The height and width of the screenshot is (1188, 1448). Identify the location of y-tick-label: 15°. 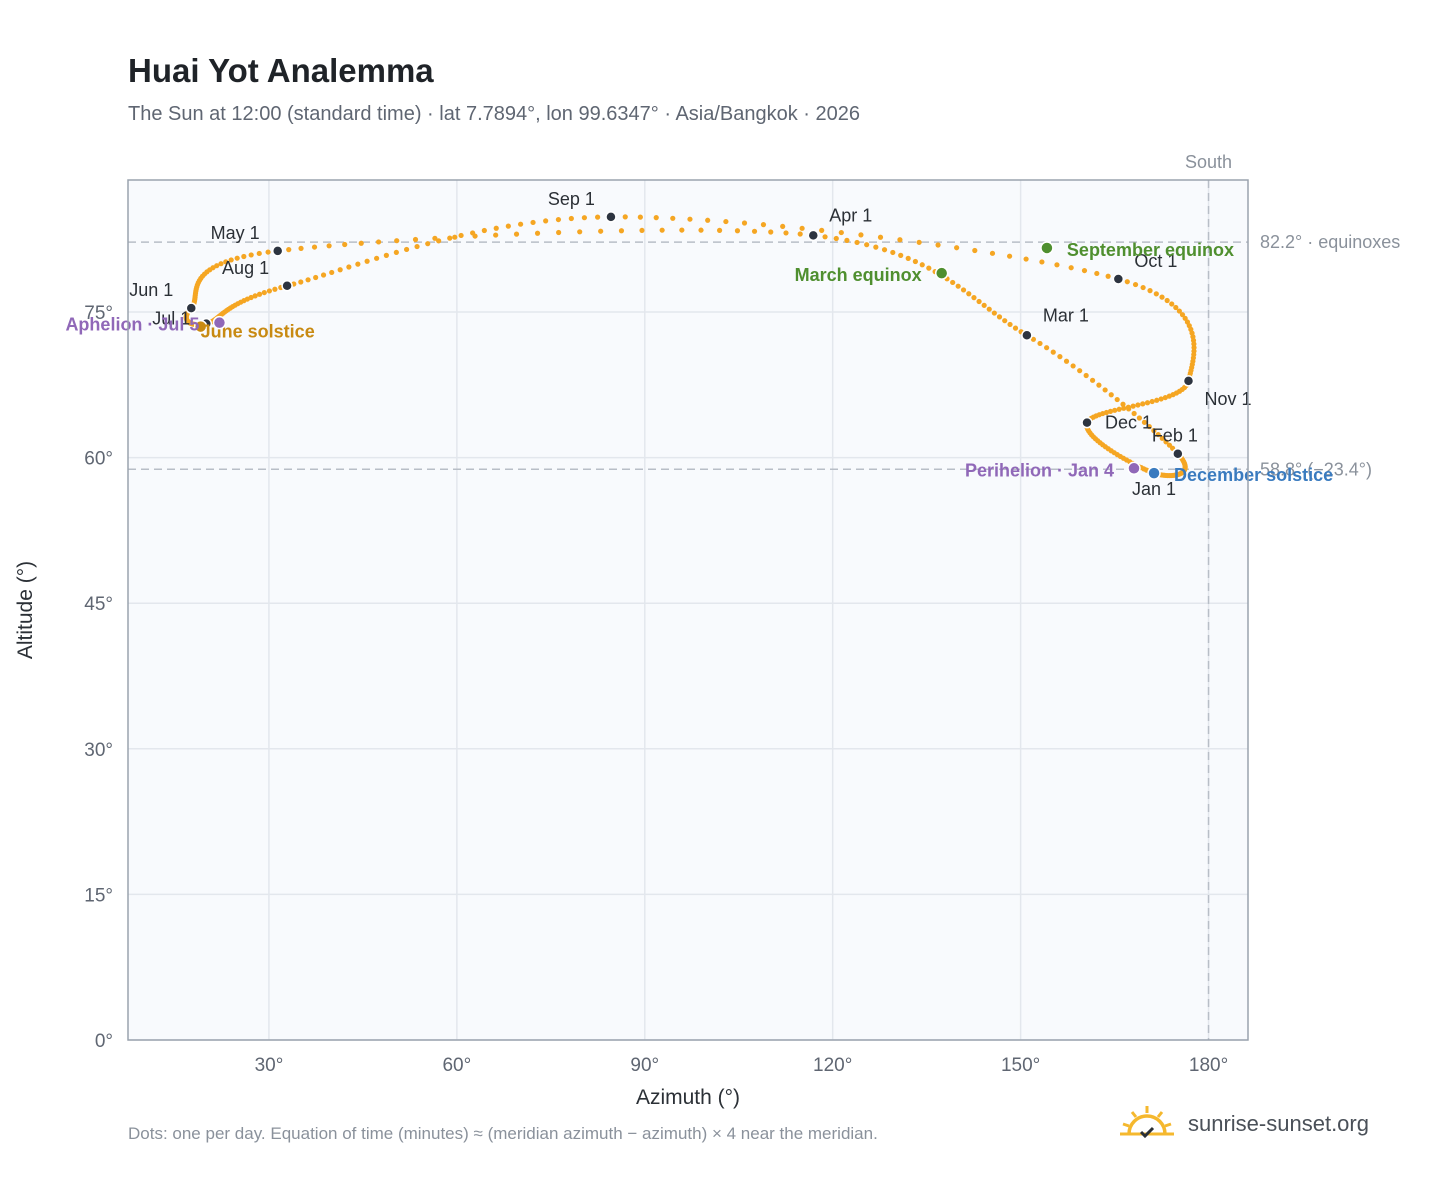
(98, 895).